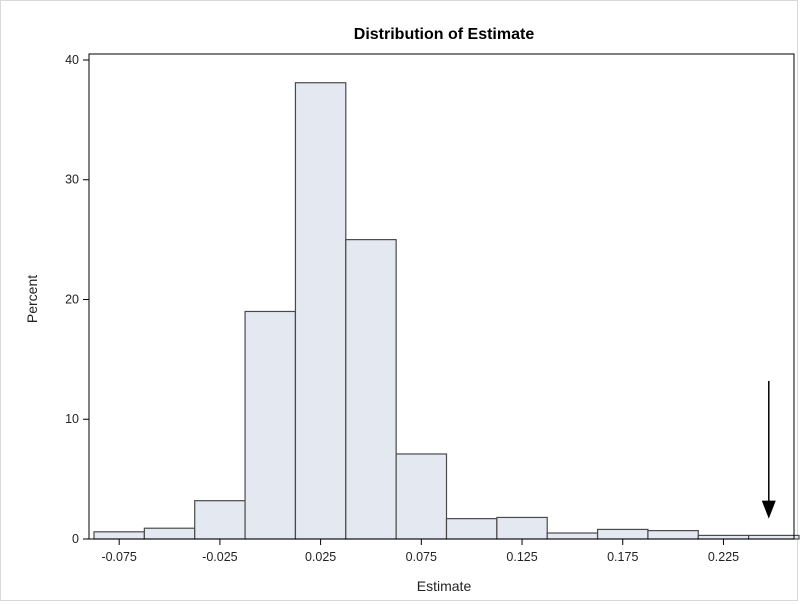 The height and width of the screenshot is (604, 800). I want to click on x-tick-label-6: 0.225, so click(723, 557).